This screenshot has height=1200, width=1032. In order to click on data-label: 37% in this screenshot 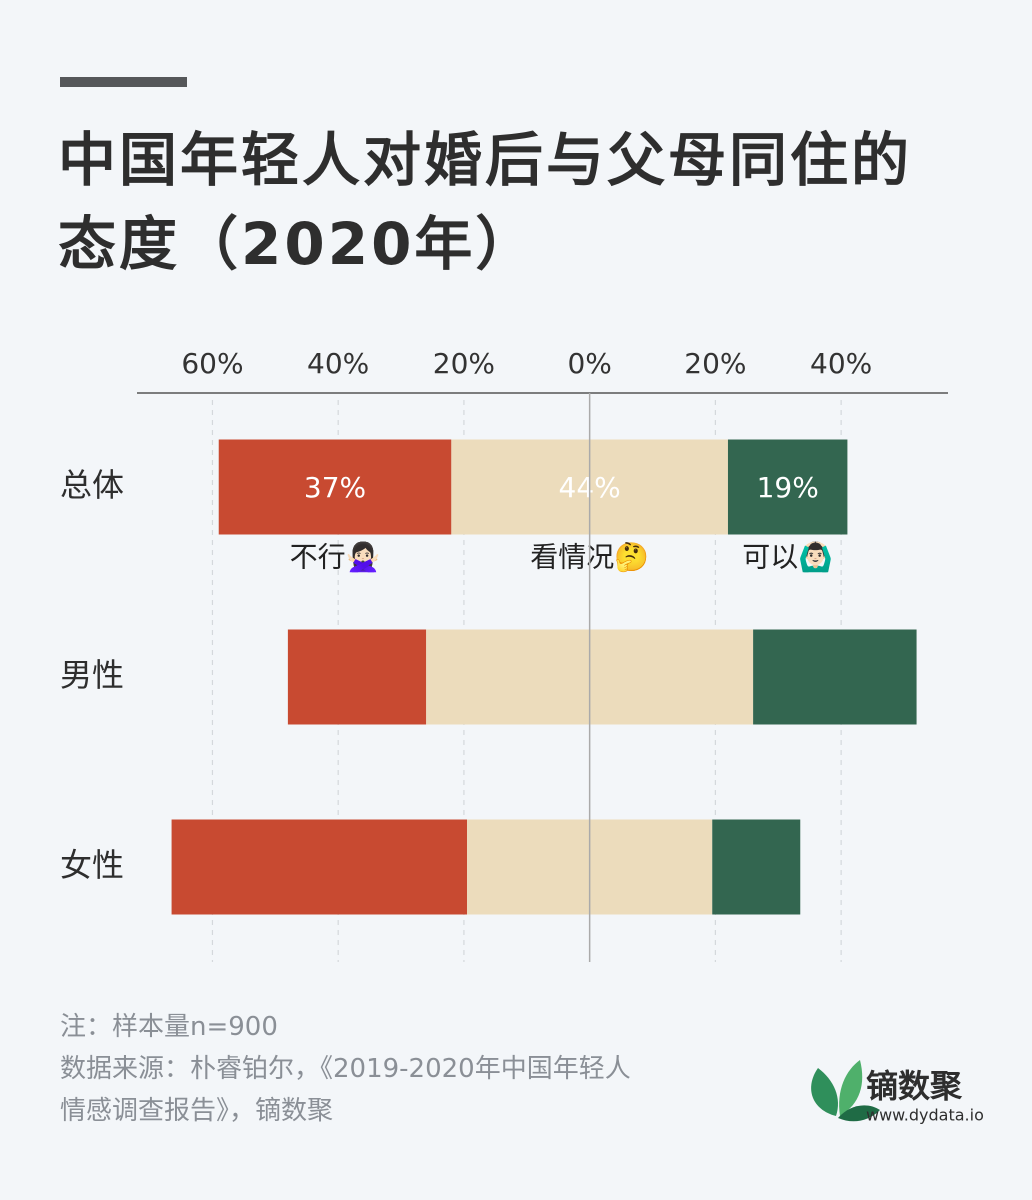, I will do `click(335, 487)`.